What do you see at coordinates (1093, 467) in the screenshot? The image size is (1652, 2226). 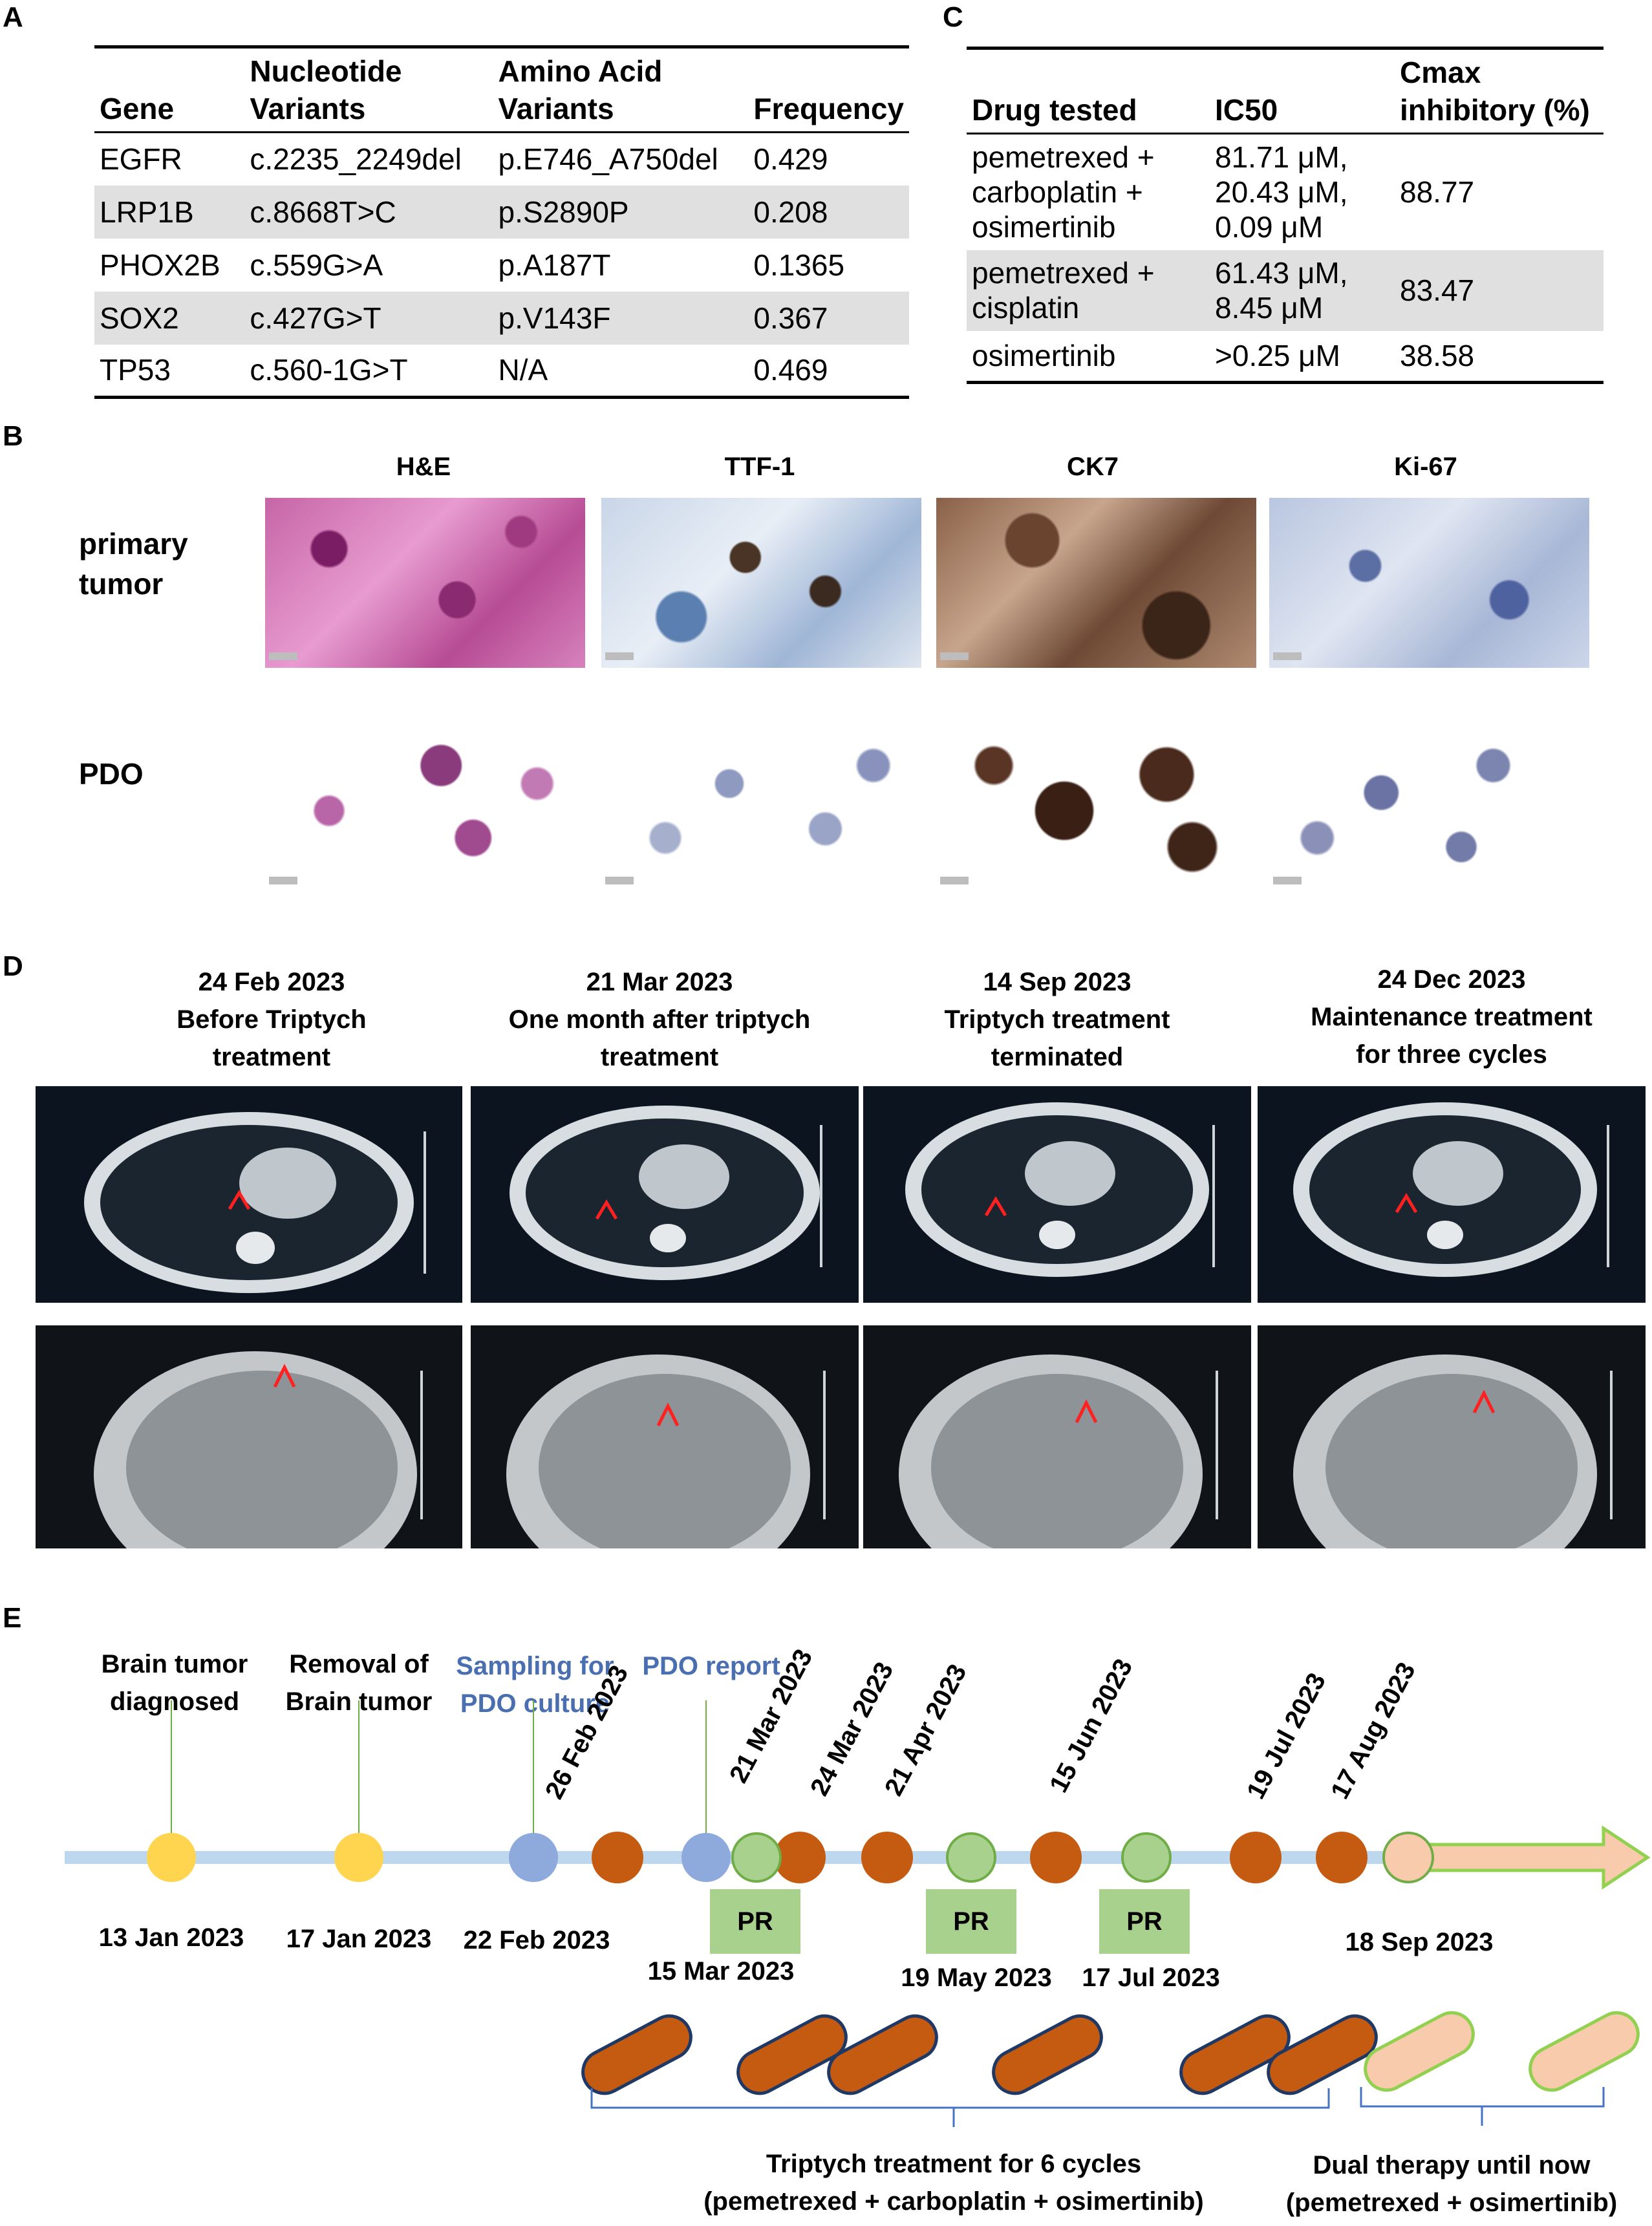 I see `column-header-ck7: CK7` at bounding box center [1093, 467].